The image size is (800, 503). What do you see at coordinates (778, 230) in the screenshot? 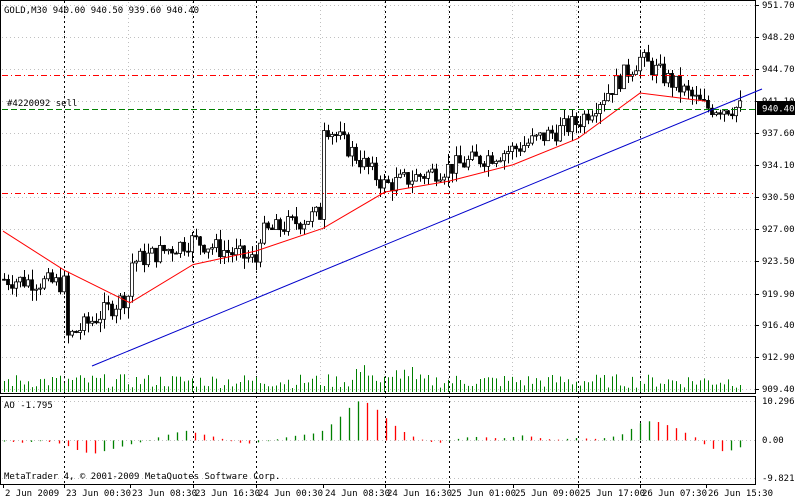
I see `price-tick-label: 927.00` at bounding box center [778, 230].